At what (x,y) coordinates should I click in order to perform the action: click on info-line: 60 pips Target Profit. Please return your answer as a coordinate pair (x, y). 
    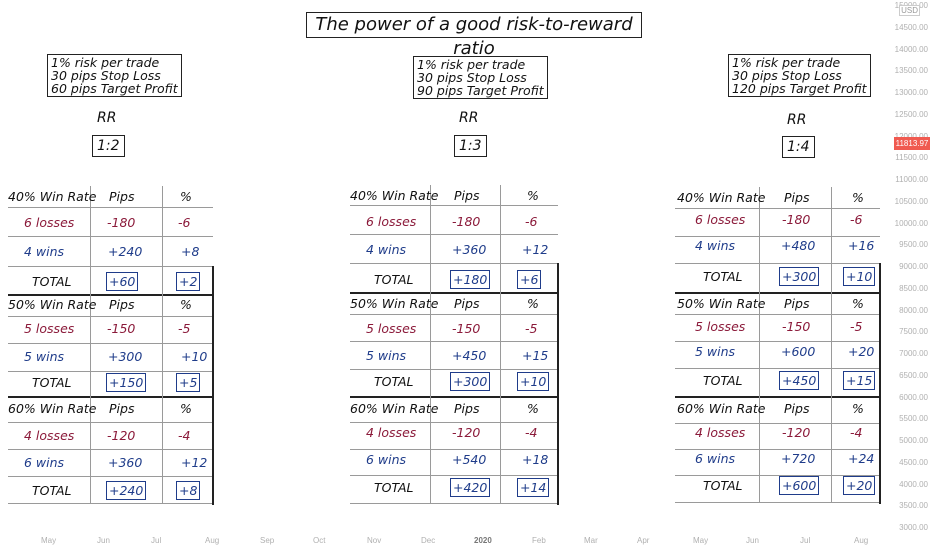
    Looking at the image, I should click on (114, 88).